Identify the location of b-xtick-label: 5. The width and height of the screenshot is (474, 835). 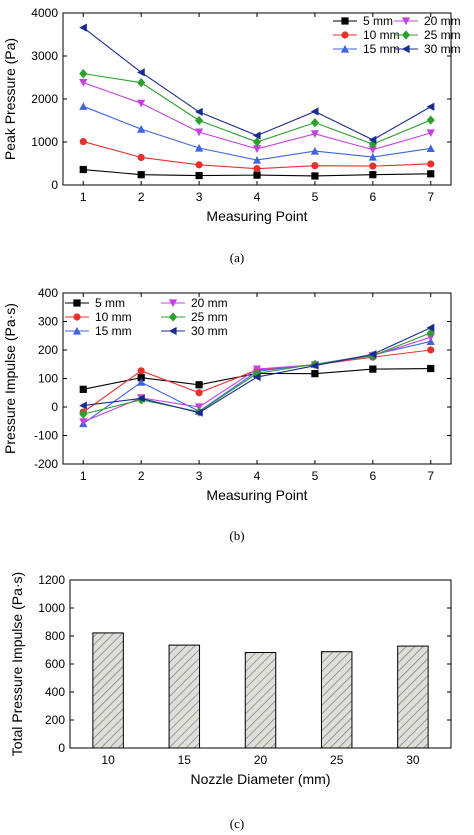
(315, 476).